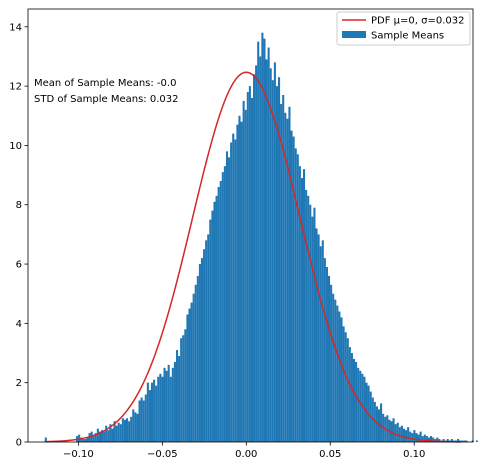  Describe the element at coordinates (15, 27) in the screenshot. I see `y-tick-label: 14` at that location.